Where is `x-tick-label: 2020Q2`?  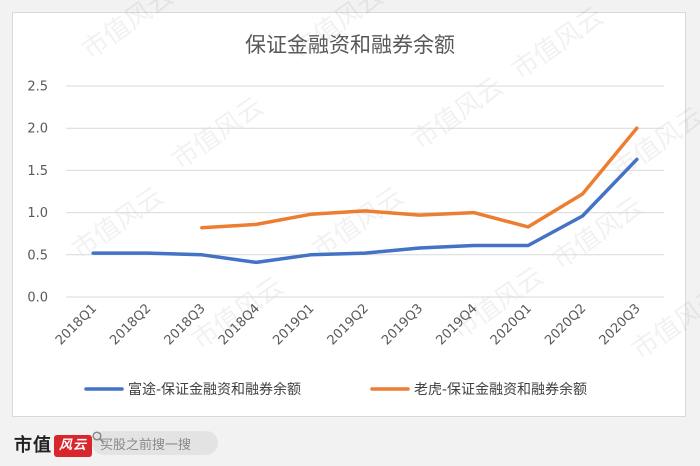
x-tick-label: 2020Q2 is located at coordinates (565, 324).